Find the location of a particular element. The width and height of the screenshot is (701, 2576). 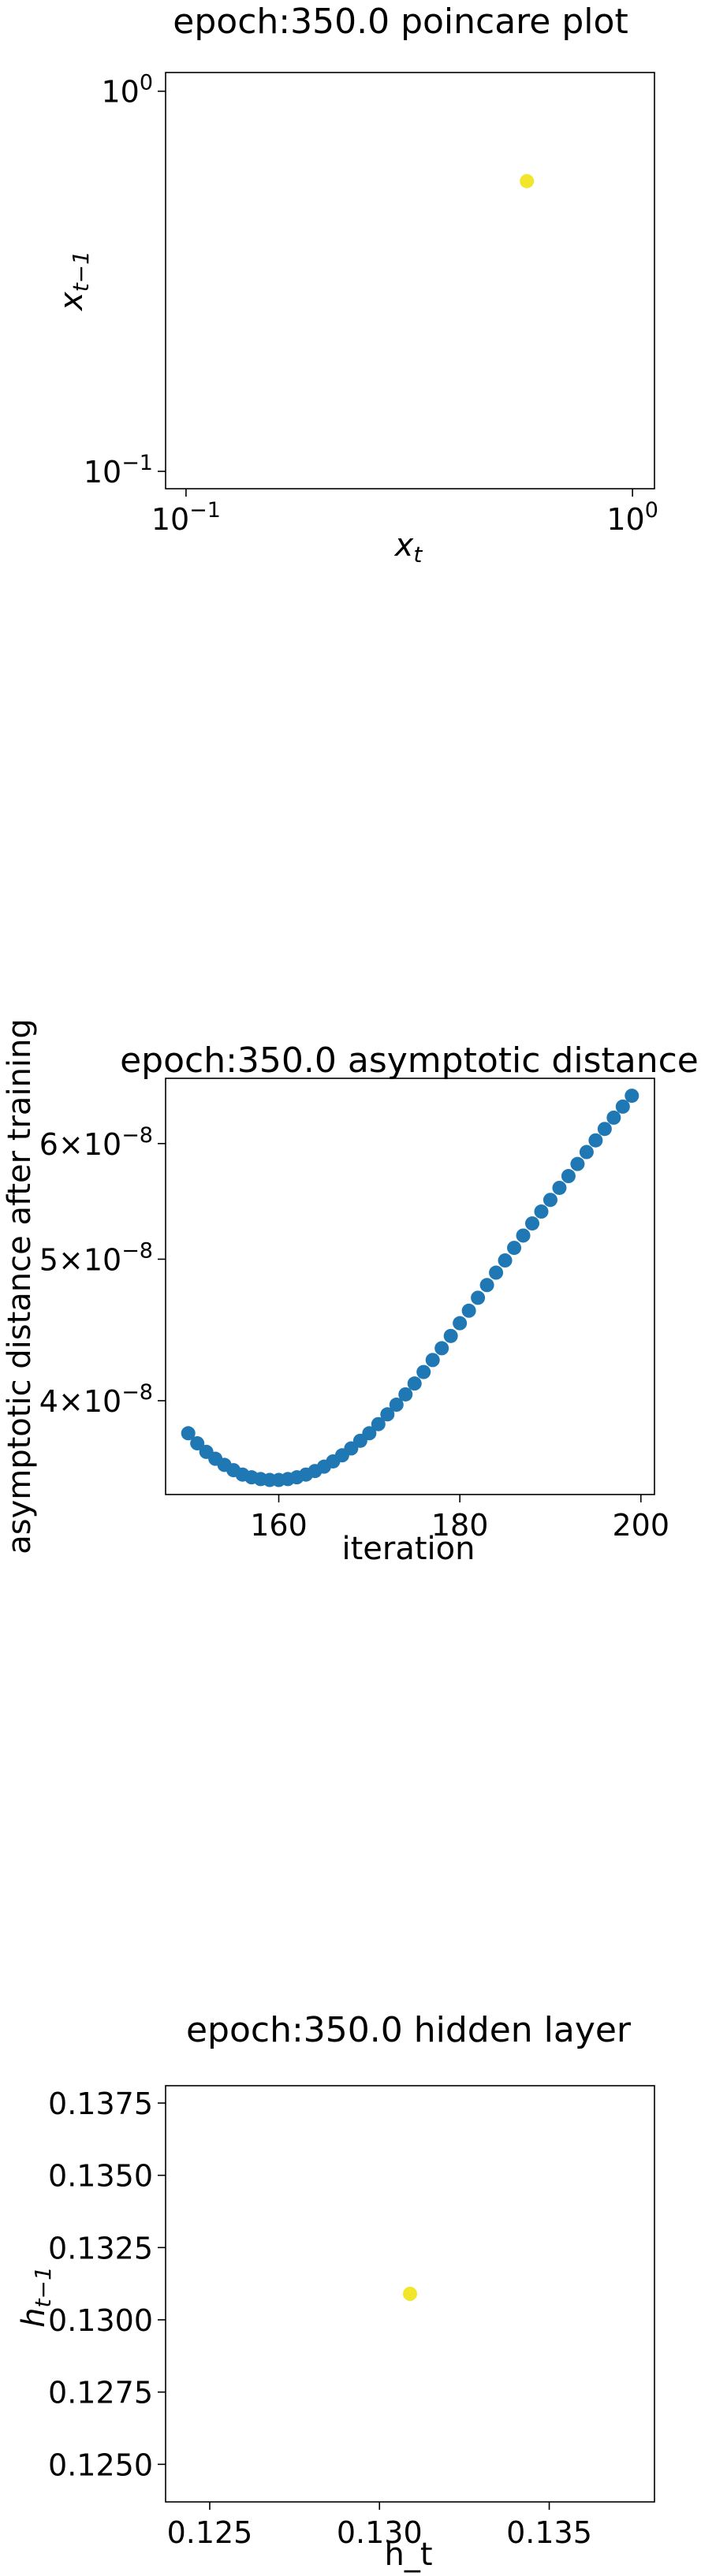

asymptotic-plot-area is located at coordinates (410, 1286).